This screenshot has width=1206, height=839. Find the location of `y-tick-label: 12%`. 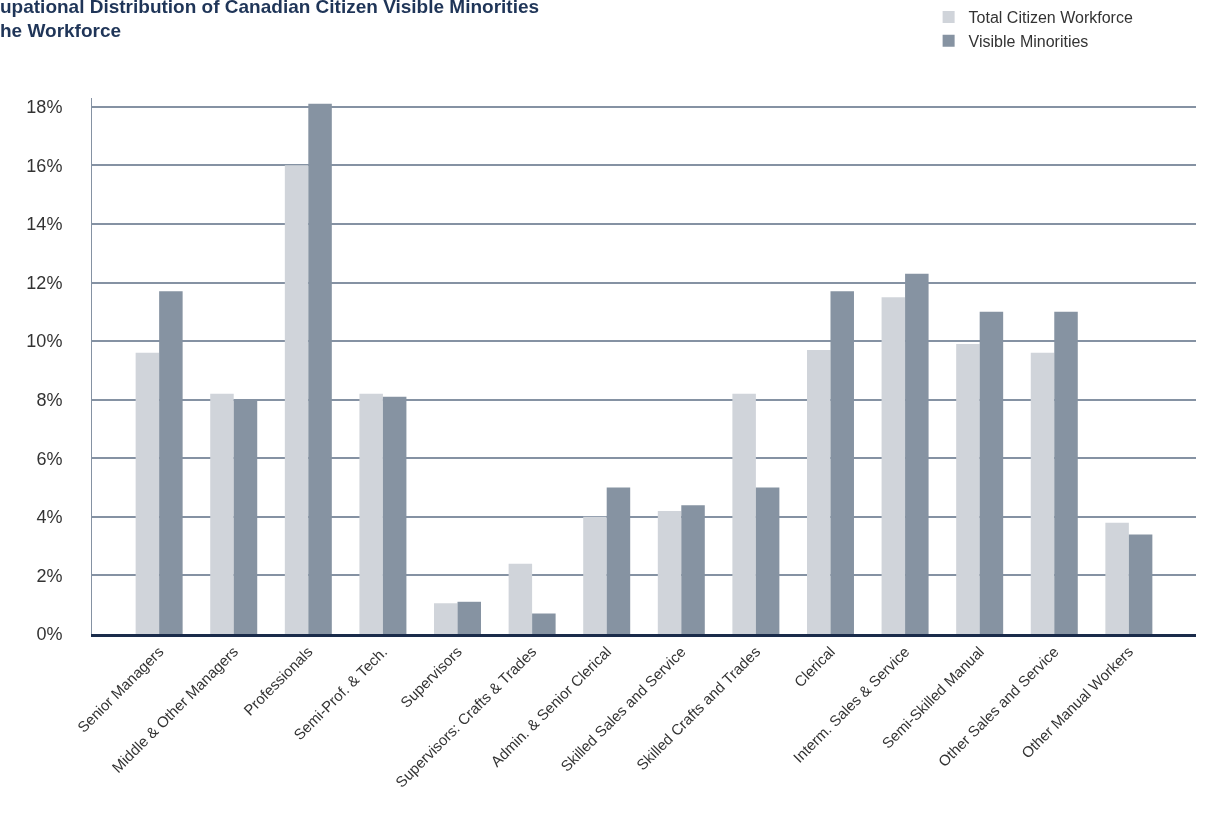

y-tick-label: 12% is located at coordinates (44, 282).